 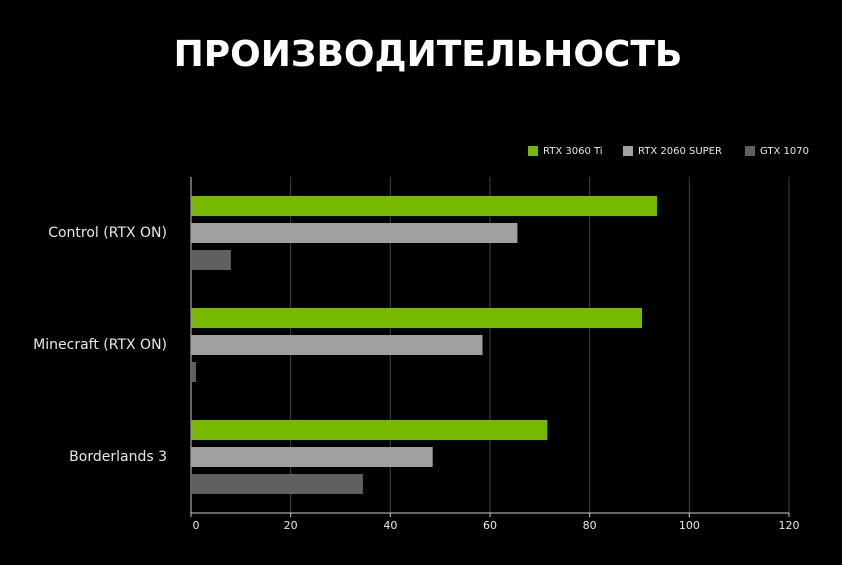 What do you see at coordinates (784, 151) in the screenshot?
I see `legend-label: GTX 1070` at bounding box center [784, 151].